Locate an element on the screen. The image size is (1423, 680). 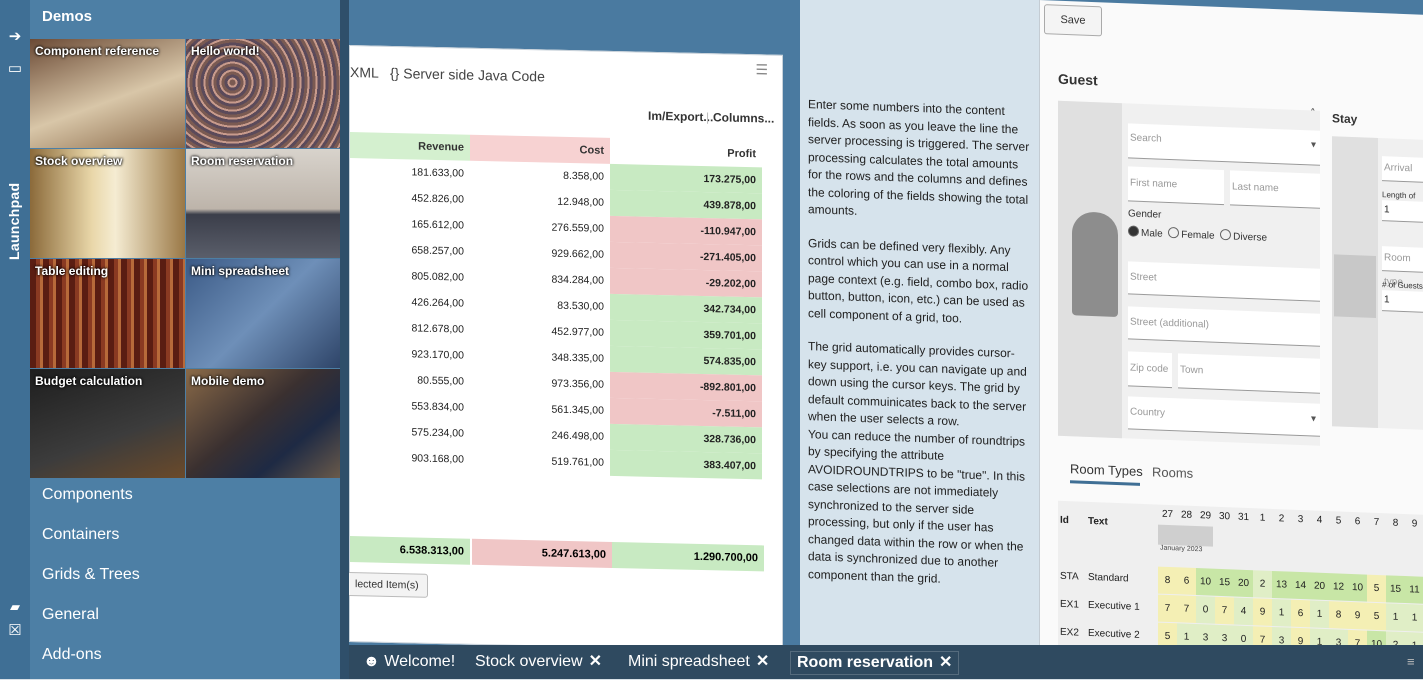
profit-header: Profit is located at coordinates (741, 154).